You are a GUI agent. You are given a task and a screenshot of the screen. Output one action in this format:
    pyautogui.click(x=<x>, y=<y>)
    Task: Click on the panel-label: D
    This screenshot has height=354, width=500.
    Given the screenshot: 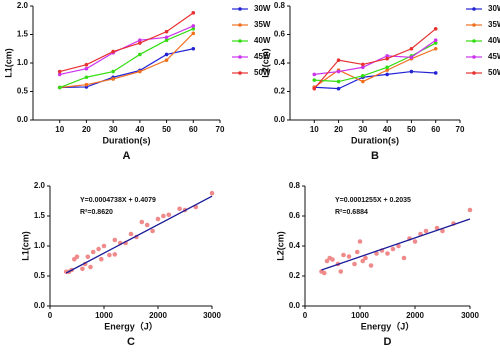 What is the action you would take?
    pyautogui.click(x=388, y=342)
    